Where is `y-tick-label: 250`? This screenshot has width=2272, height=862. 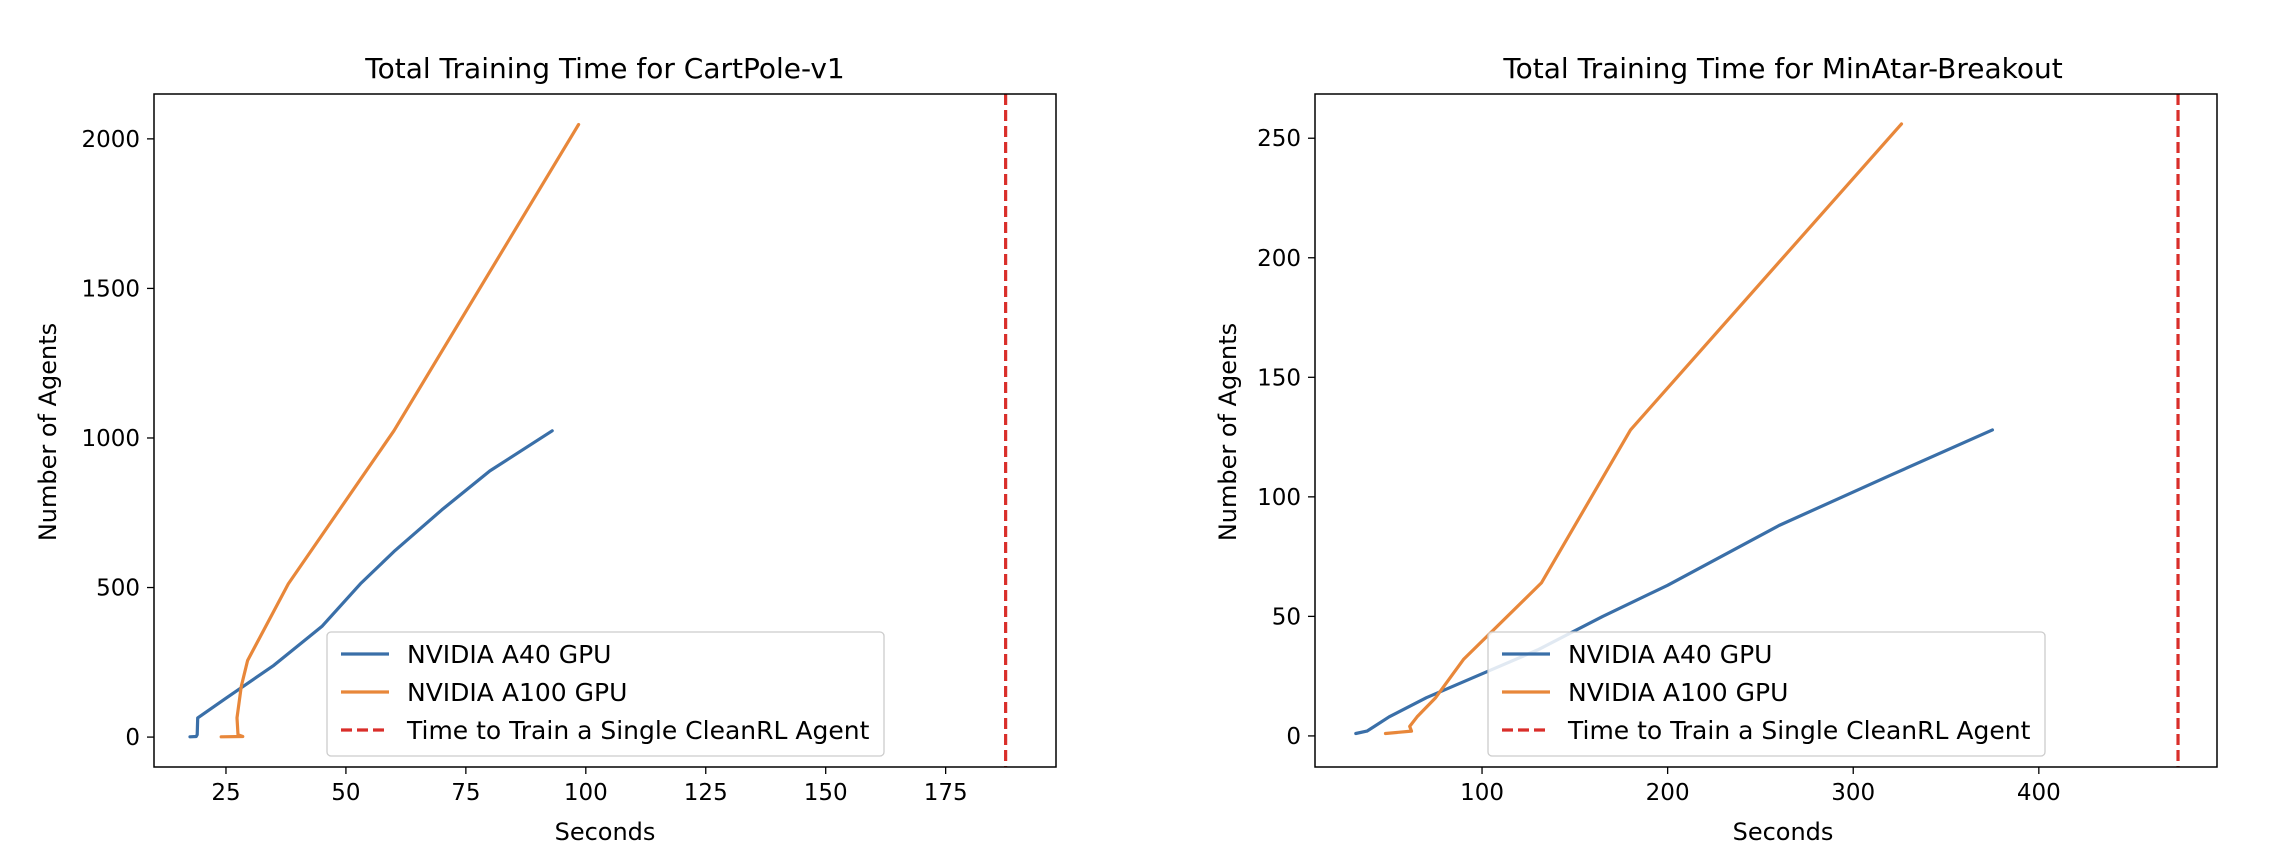
y-tick-label: 250 is located at coordinates (1279, 139).